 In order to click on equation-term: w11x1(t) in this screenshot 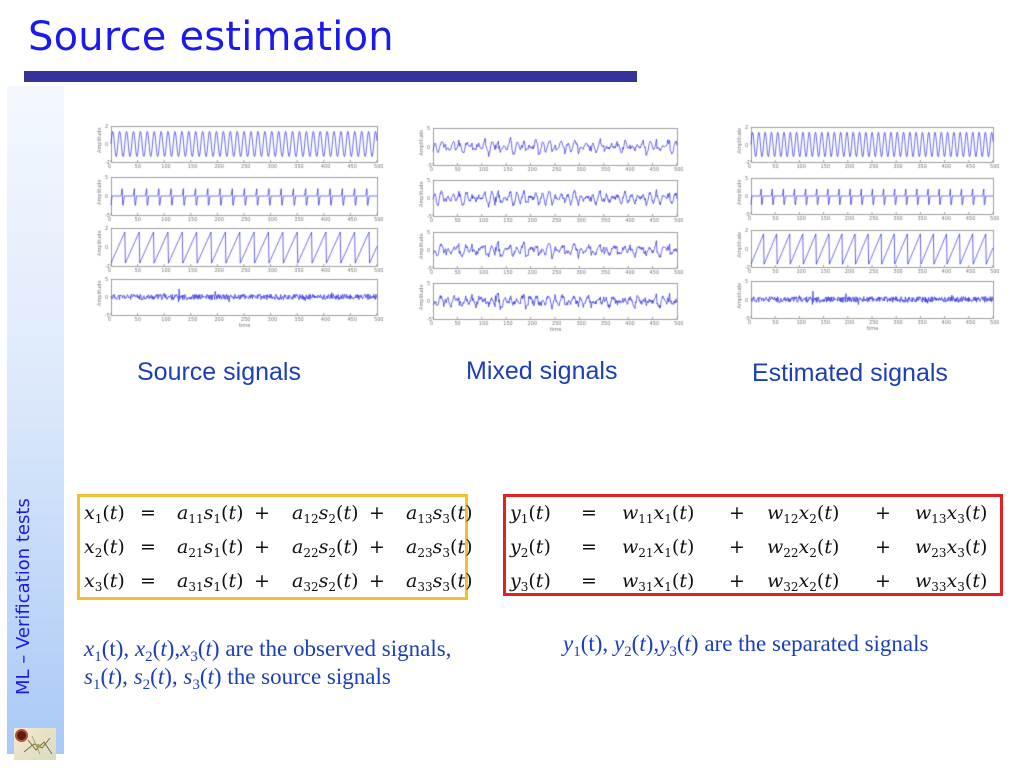, I will do `click(658, 514)`.